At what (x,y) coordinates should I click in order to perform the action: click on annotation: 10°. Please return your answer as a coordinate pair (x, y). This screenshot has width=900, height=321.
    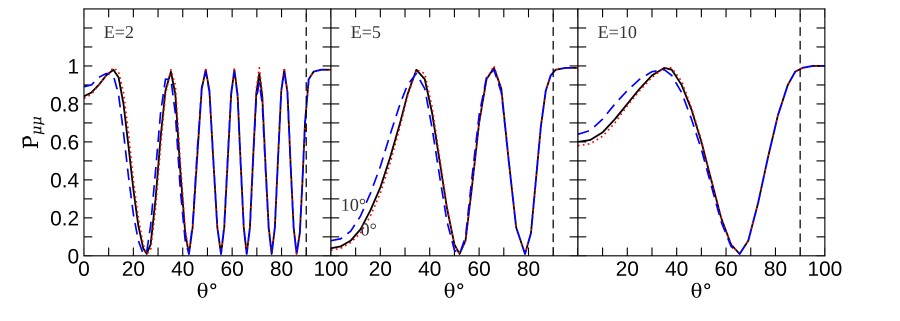
    Looking at the image, I should click on (354, 204).